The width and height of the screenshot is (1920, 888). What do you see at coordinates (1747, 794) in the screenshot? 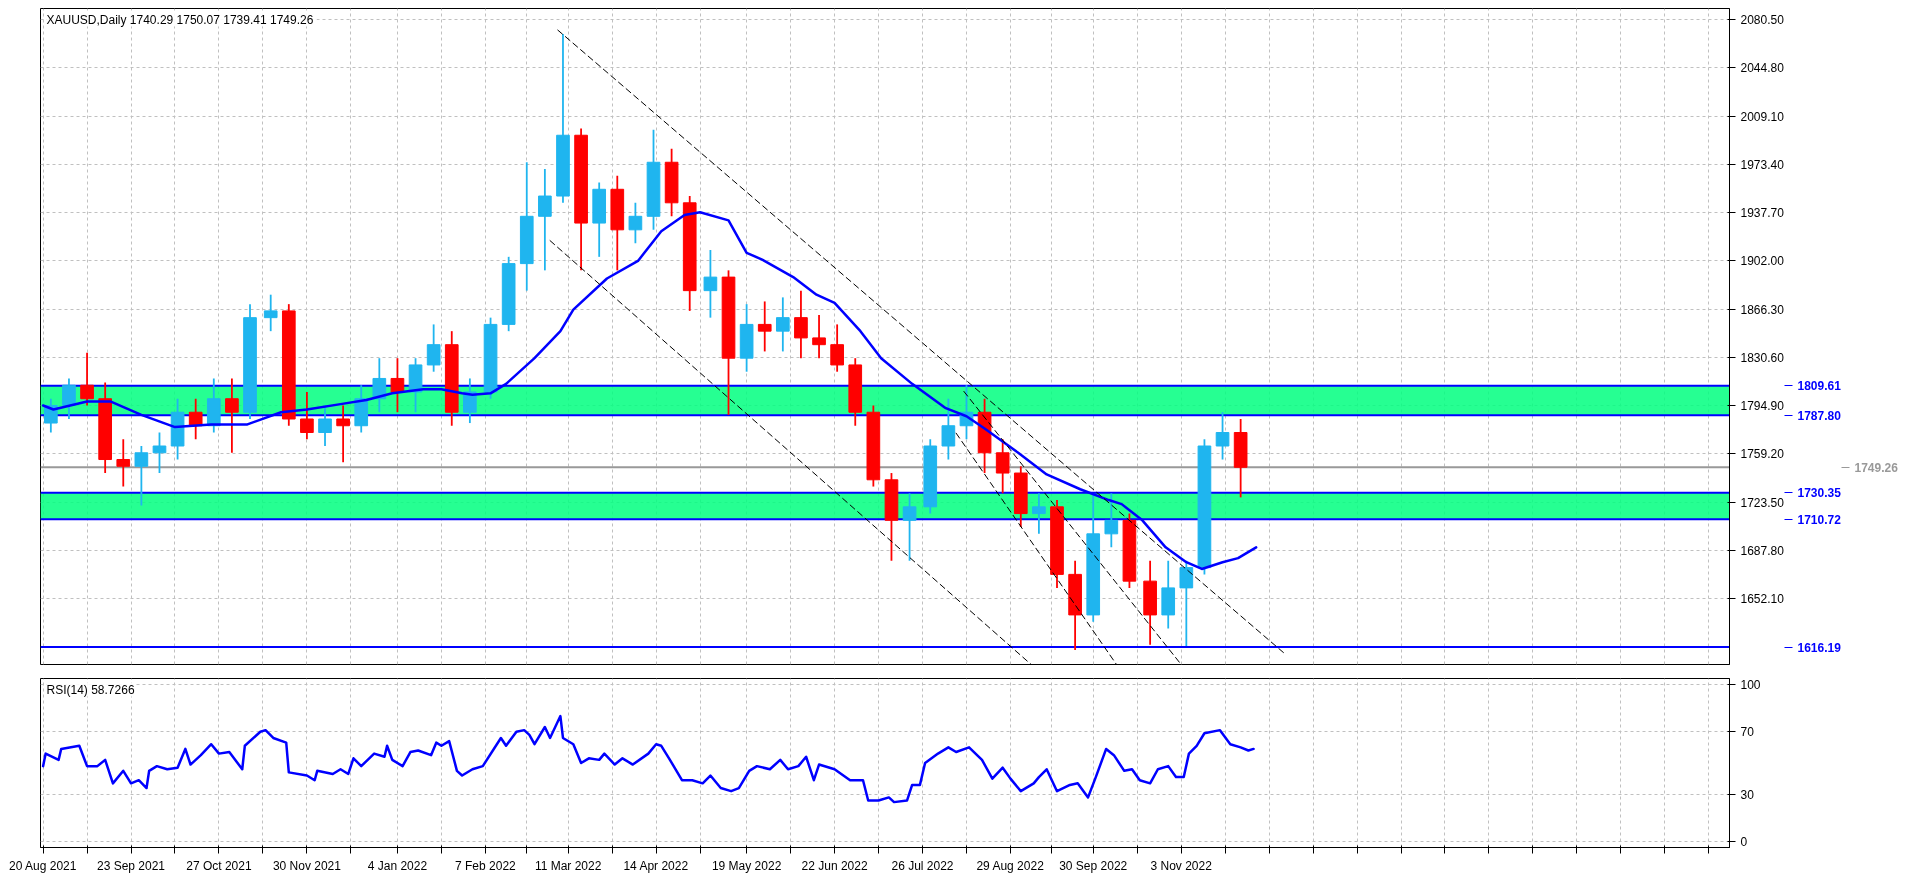
I see `y-tick-label: 30` at bounding box center [1747, 794].